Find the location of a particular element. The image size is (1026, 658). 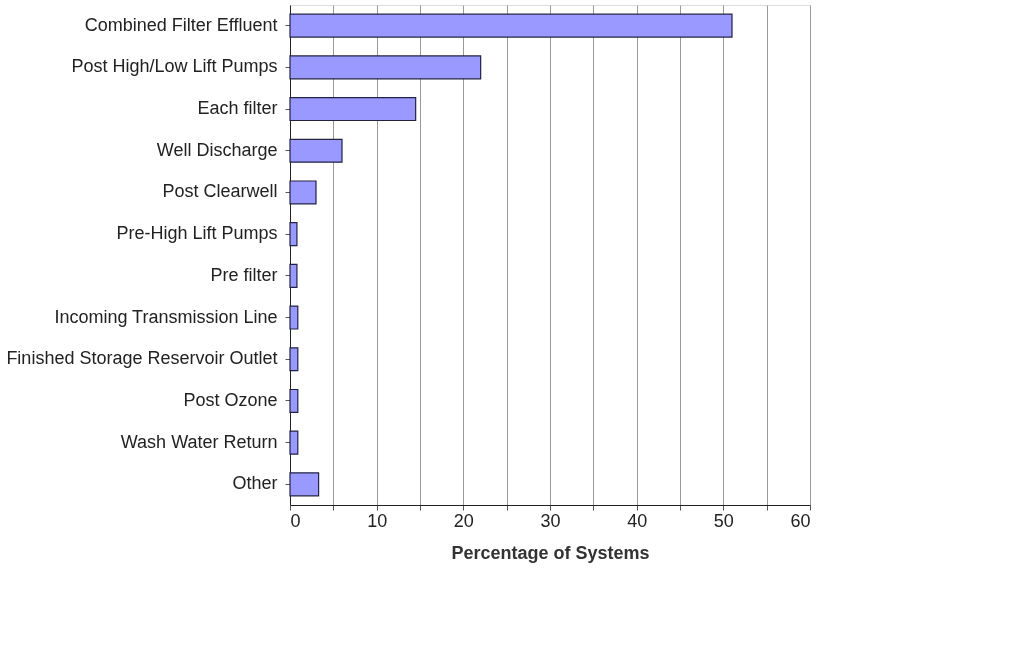

x-tick-label: 40 is located at coordinates (637, 520).